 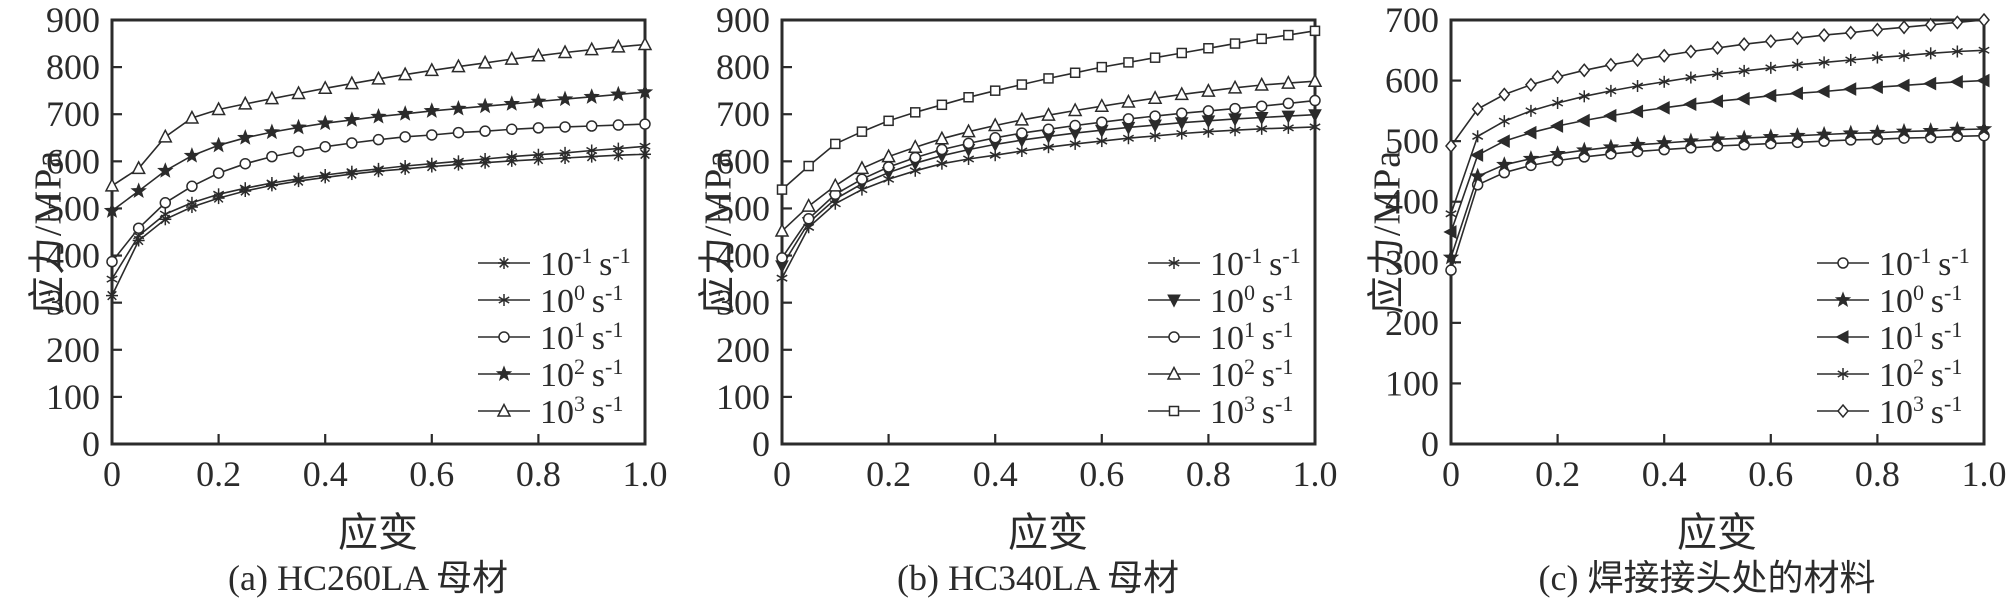 I want to click on series-markers-10^3 s^-1, so click(x=378, y=114).